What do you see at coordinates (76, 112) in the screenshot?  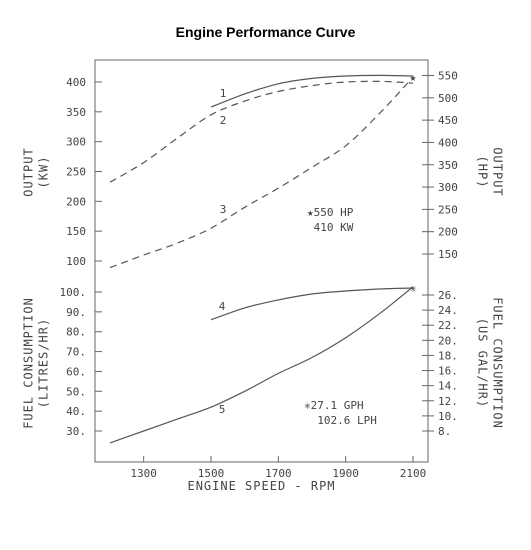 I see `left-upper-tick-label: 350` at bounding box center [76, 112].